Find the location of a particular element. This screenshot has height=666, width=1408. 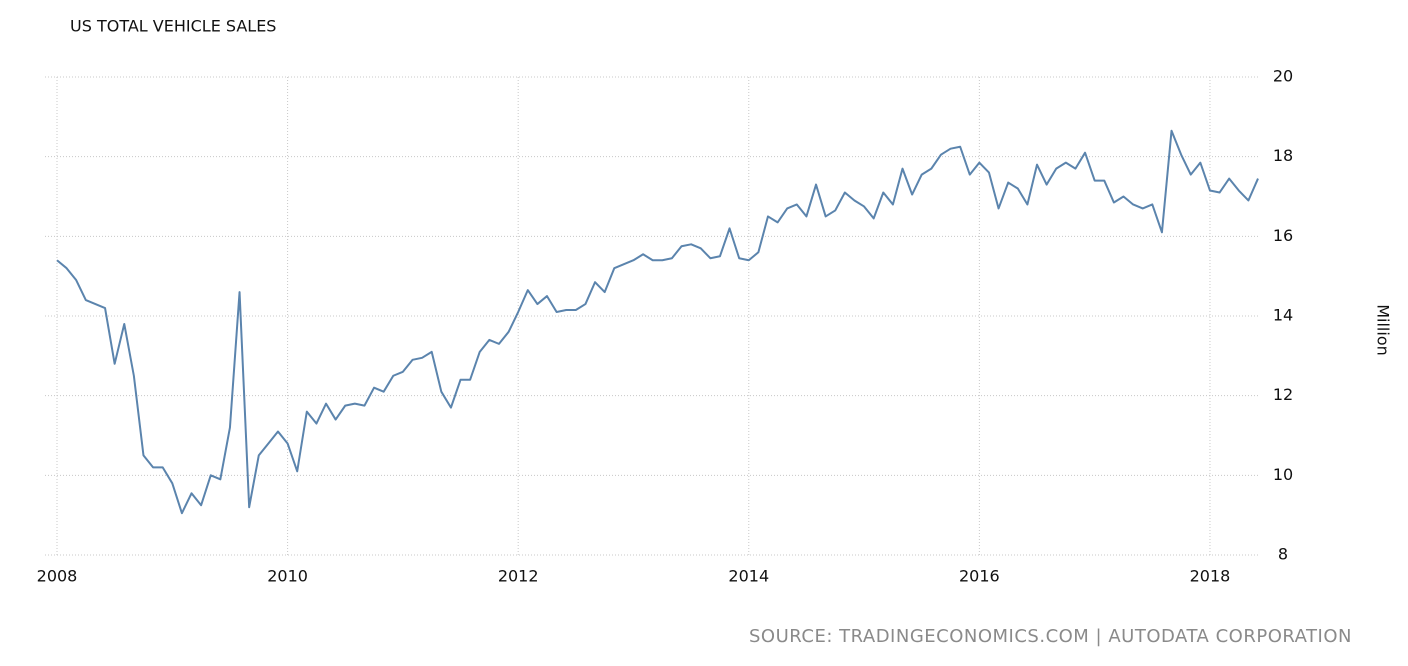

x-tick-label: 2008 is located at coordinates (57, 576).